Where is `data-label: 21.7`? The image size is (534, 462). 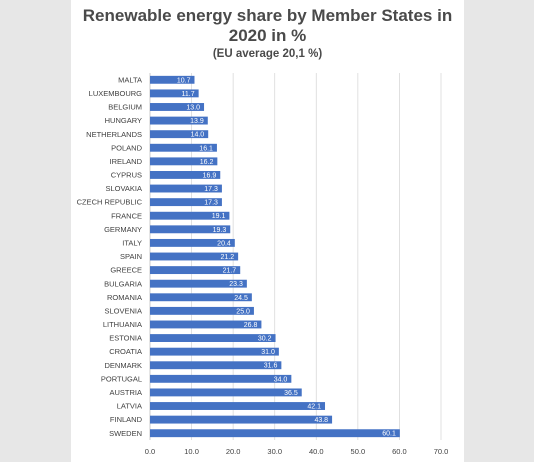
data-label: 21.7 is located at coordinates (230, 271).